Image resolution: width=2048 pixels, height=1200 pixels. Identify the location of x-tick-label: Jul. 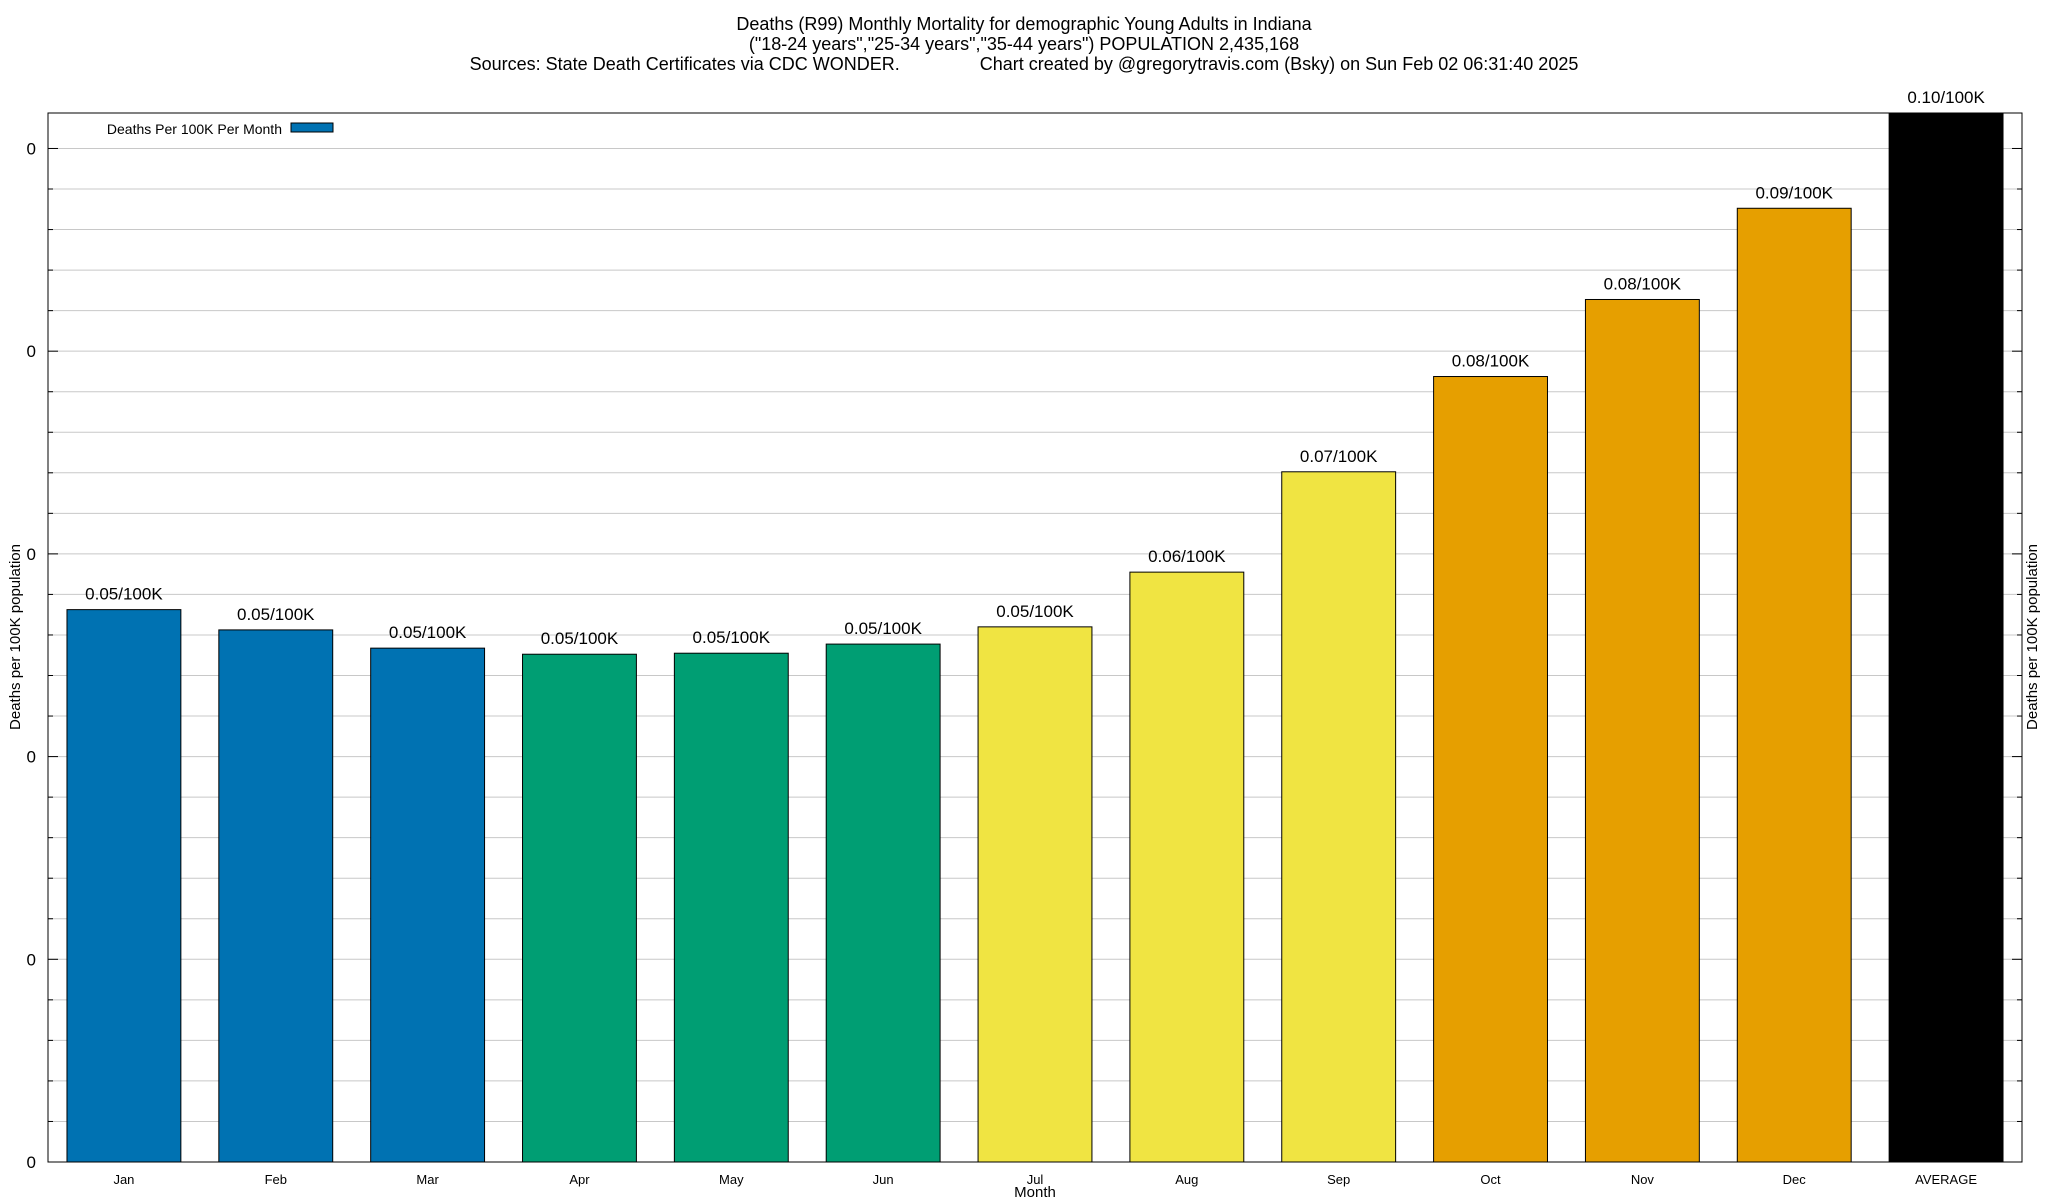
(1035, 1179).